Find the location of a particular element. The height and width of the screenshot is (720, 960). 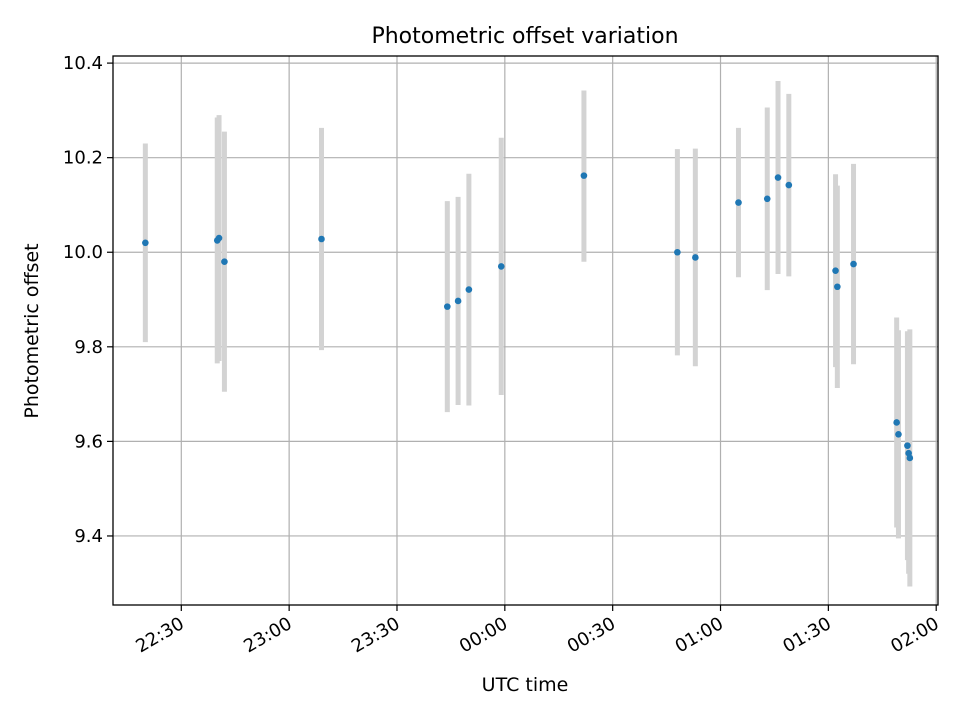

y-tick-label: 9.4 is located at coordinates (88, 536).